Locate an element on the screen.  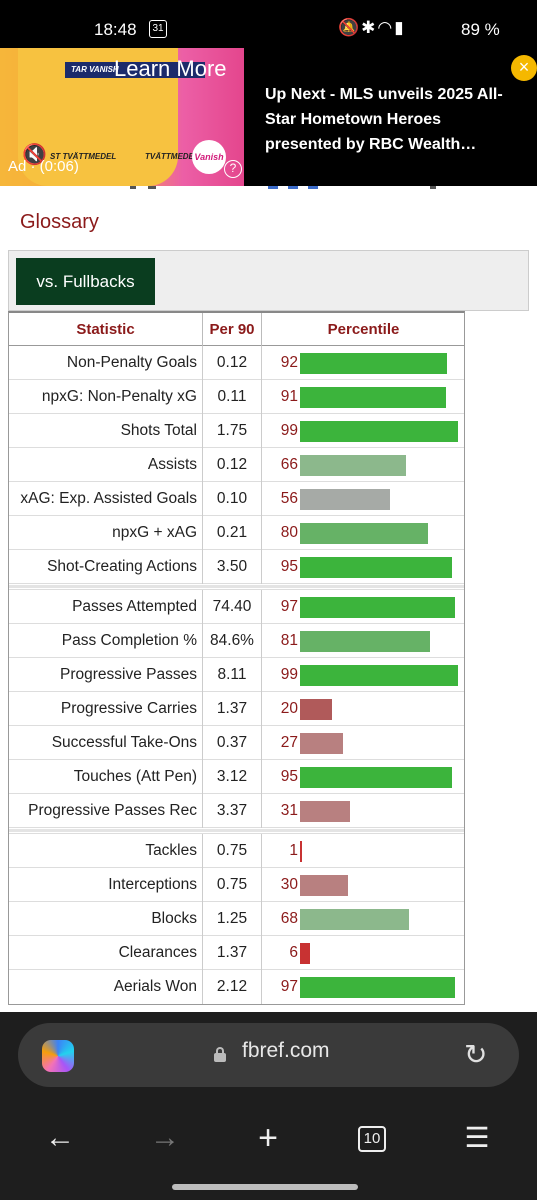
new-tab-plus-icon: + is located at coordinates (268, 1138).